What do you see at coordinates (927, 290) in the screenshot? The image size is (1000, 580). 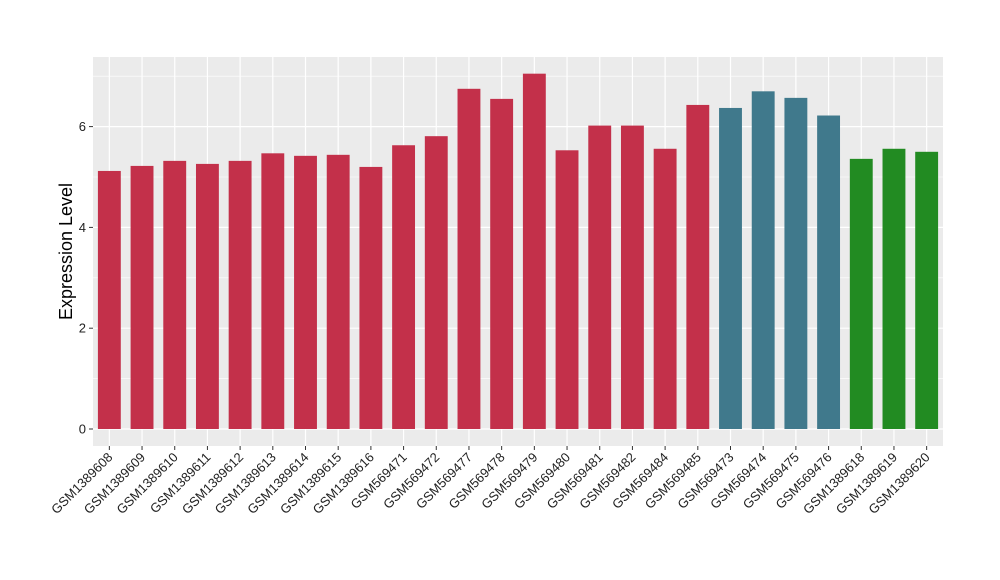 I see `bar-GSM1389620` at bounding box center [927, 290].